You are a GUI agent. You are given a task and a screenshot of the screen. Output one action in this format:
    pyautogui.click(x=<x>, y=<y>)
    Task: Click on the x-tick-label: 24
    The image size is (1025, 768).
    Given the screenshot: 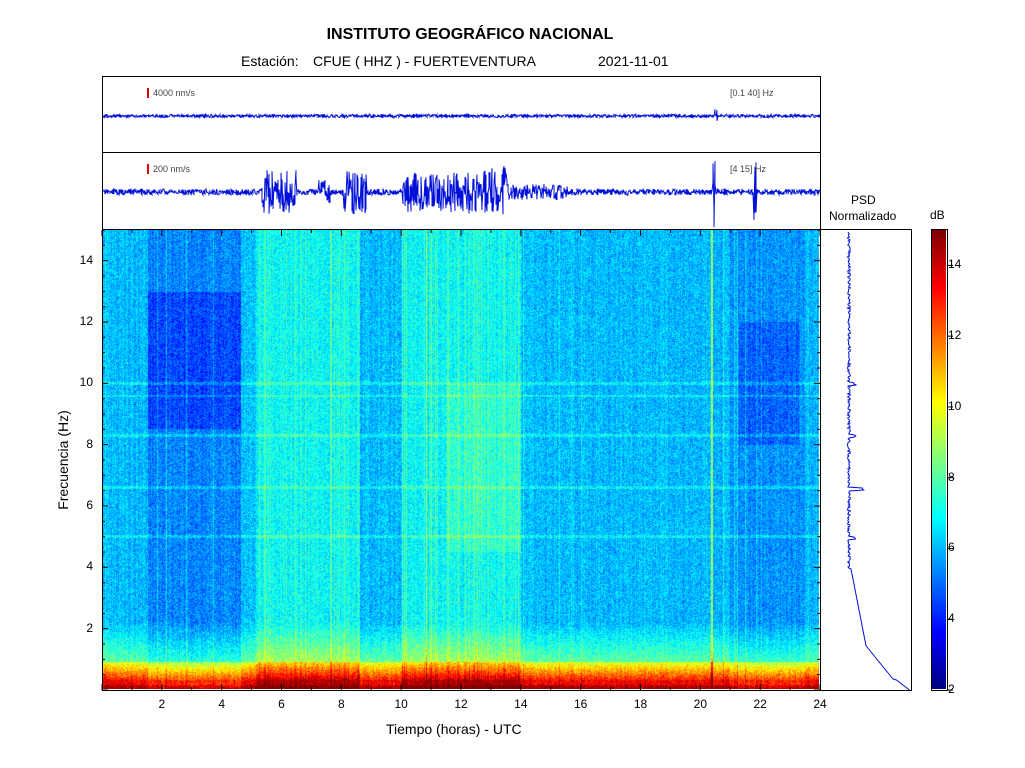 What is the action you would take?
    pyautogui.click(x=820, y=704)
    